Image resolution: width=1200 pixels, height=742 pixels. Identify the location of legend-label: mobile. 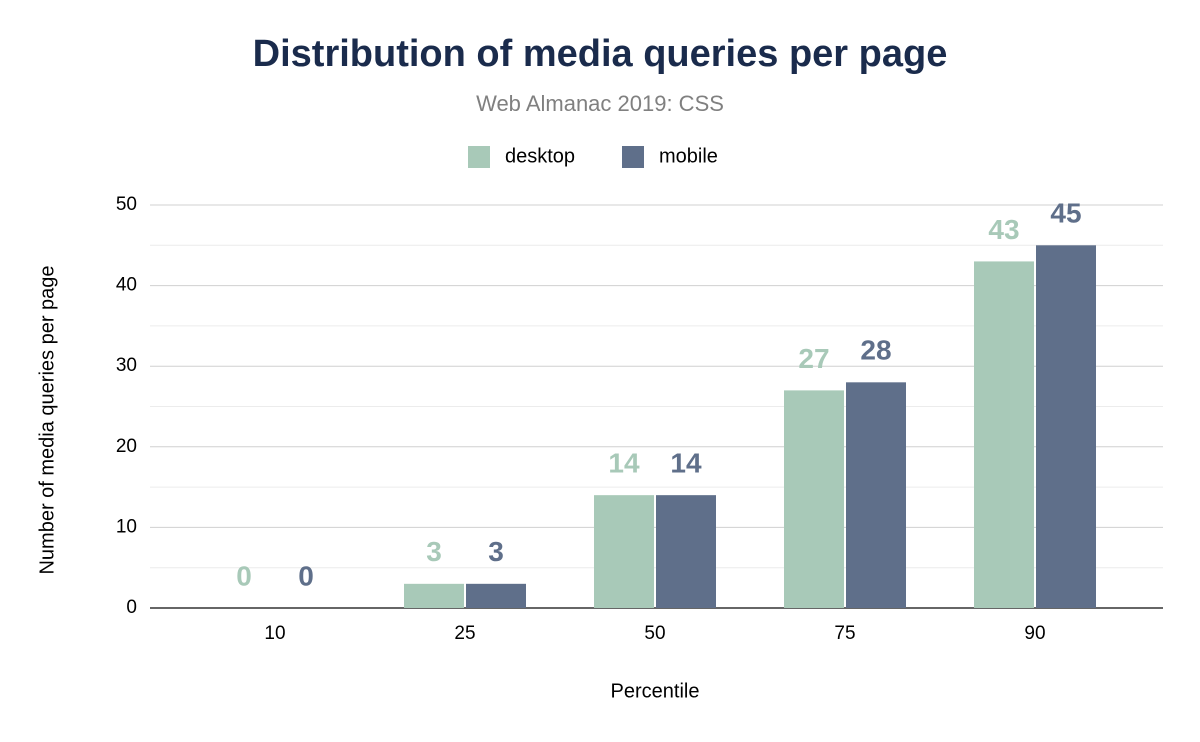
(688, 156).